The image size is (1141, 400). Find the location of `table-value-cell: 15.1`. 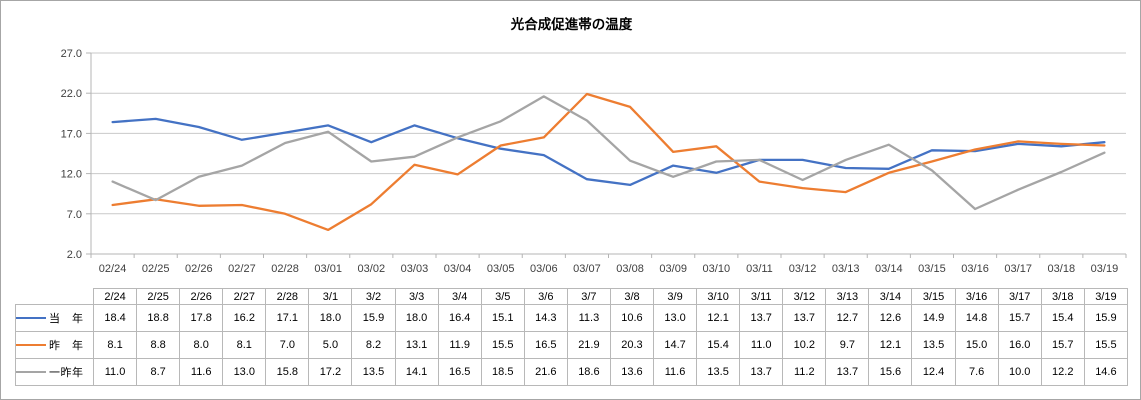

table-value-cell: 15.1 is located at coordinates (502, 318).